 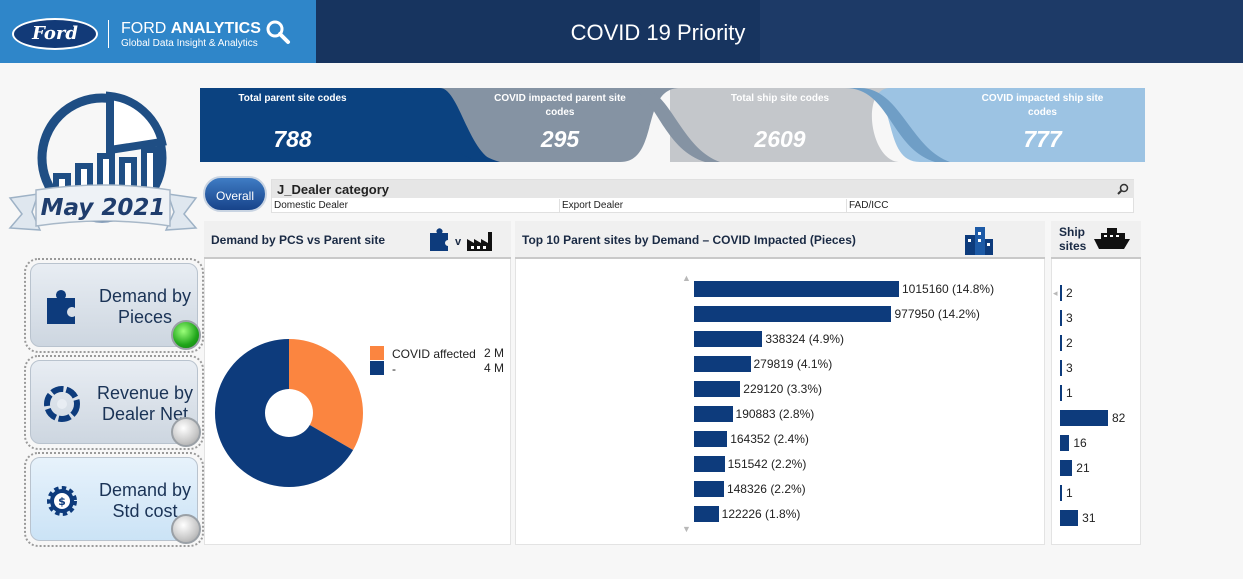 What do you see at coordinates (805, 339) in the screenshot?
I see `bar-value-label: 338324 (4.9%)` at bounding box center [805, 339].